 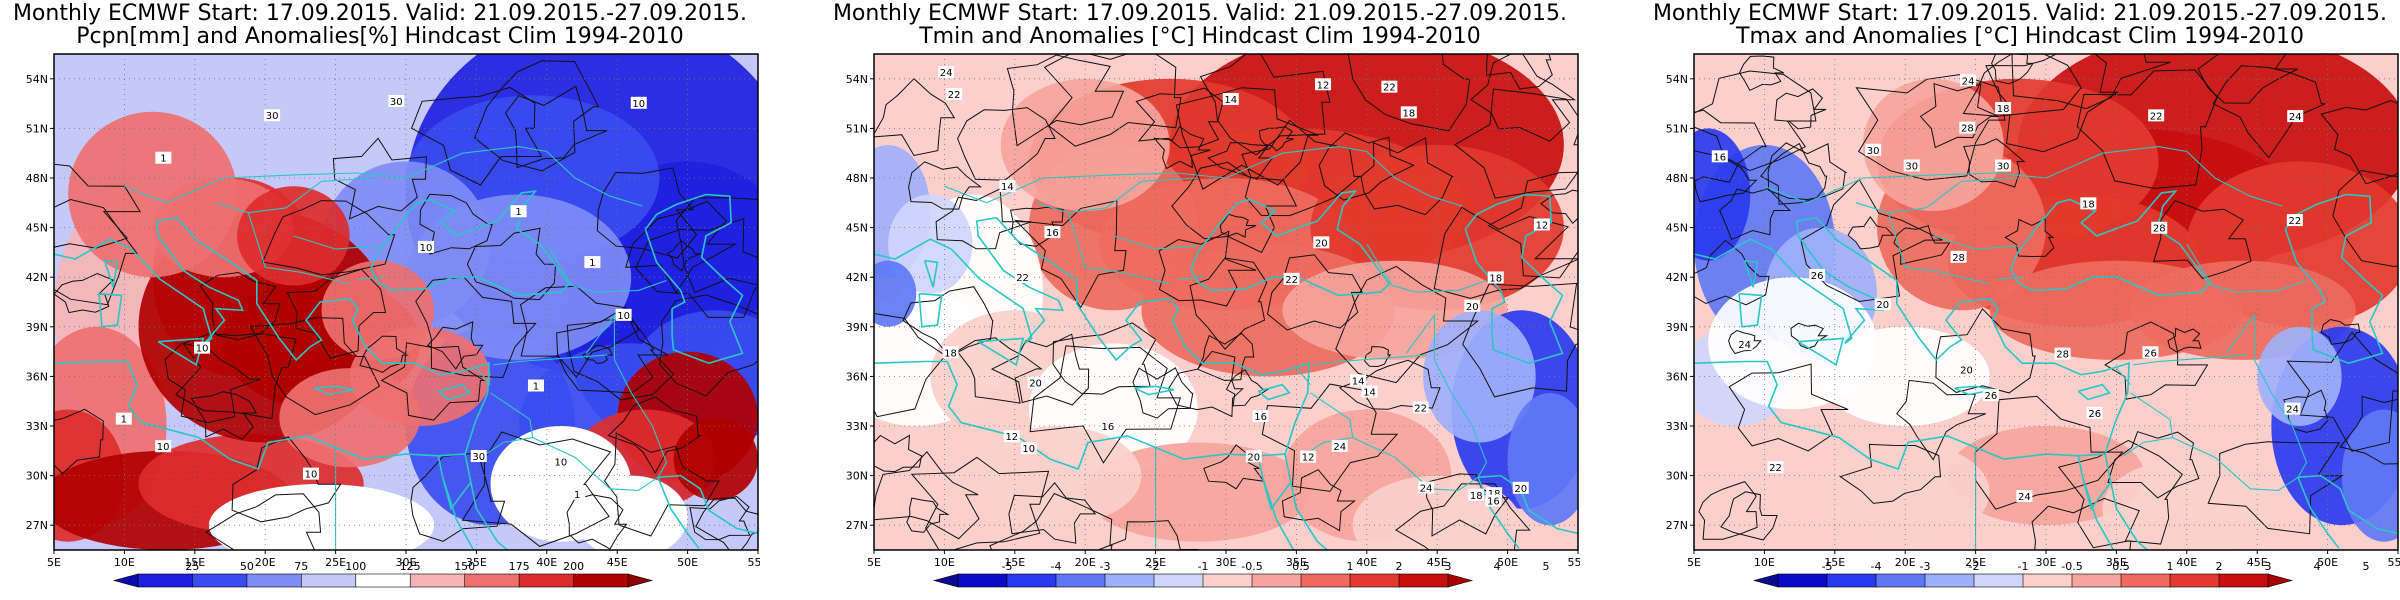 What do you see at coordinates (1495, 278) in the screenshot?
I see `contour-label: 18` at bounding box center [1495, 278].